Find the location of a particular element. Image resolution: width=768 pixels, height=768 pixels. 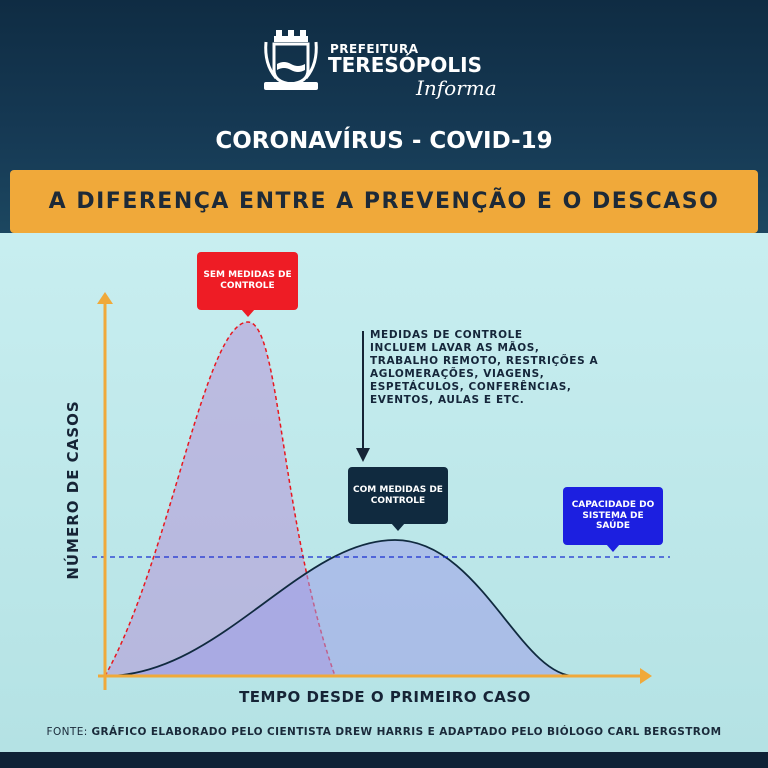

label-capacity: CAPACIDADE DO SISTEMA DE SAÚDE is located at coordinates (613, 519).